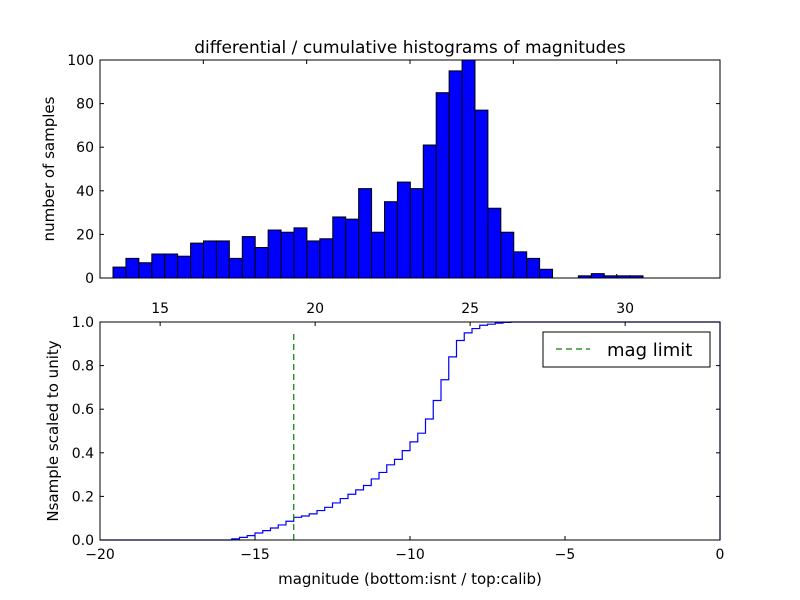 This screenshot has width=800, height=600. Describe the element at coordinates (100, 555) in the screenshot. I see `x-tick-label: −20` at that location.